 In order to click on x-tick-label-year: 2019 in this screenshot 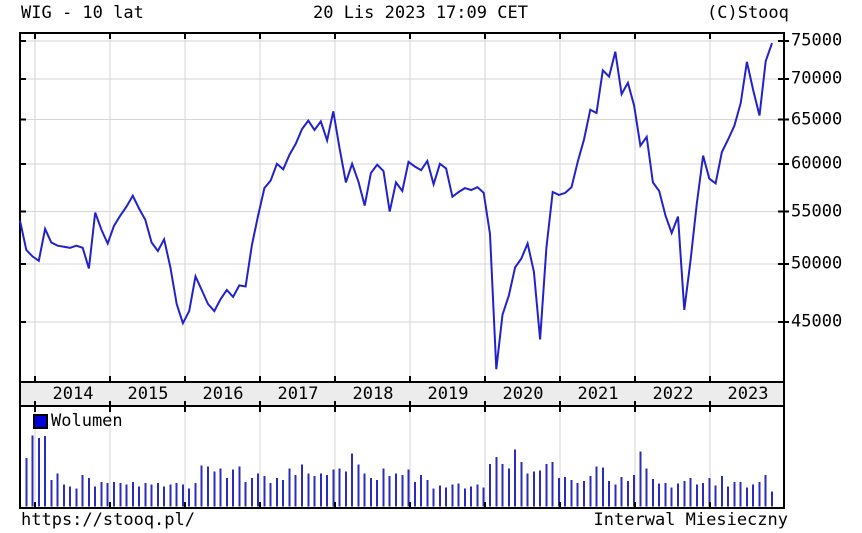, I will do `click(448, 394)`.